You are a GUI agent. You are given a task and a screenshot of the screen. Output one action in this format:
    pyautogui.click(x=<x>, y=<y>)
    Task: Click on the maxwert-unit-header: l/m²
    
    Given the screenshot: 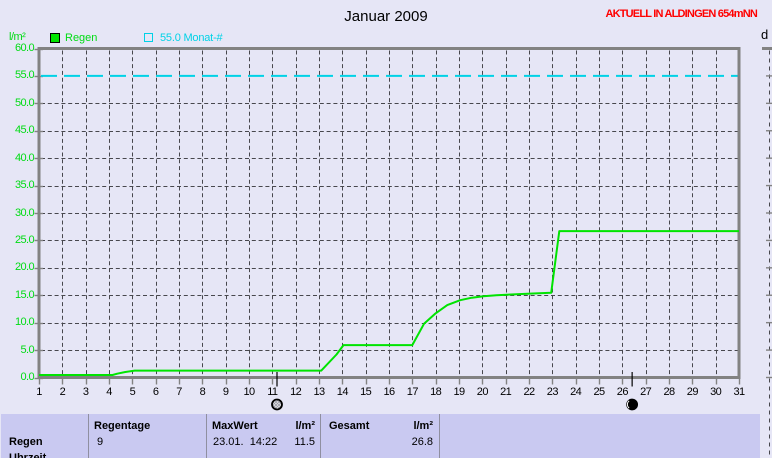 What is the action you would take?
    pyautogui.click(x=305, y=425)
    